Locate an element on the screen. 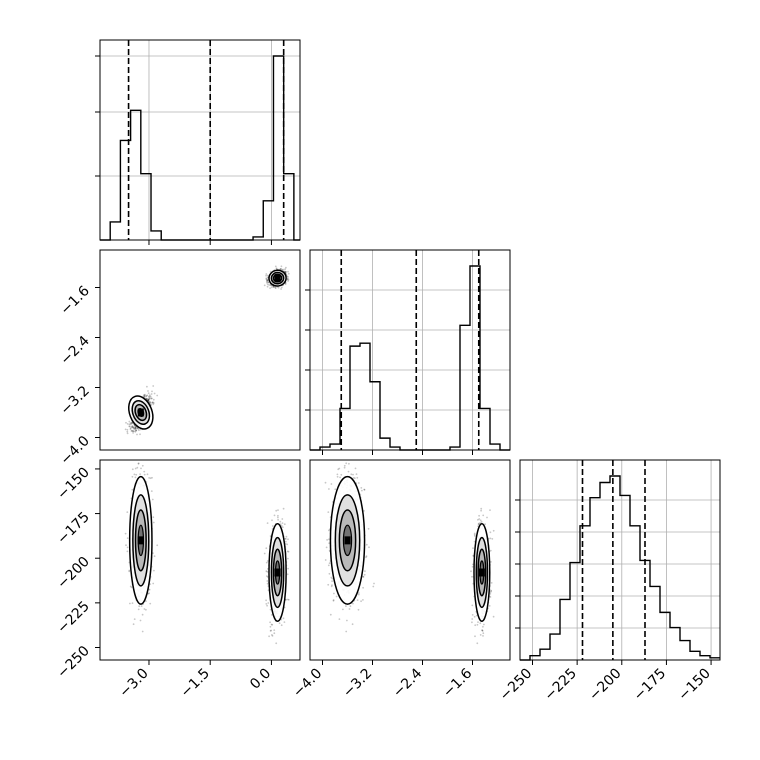 Image resolution: width=760 pixels, height=760 pixels. x-tick-label: −2.4 is located at coordinates (407, 682).